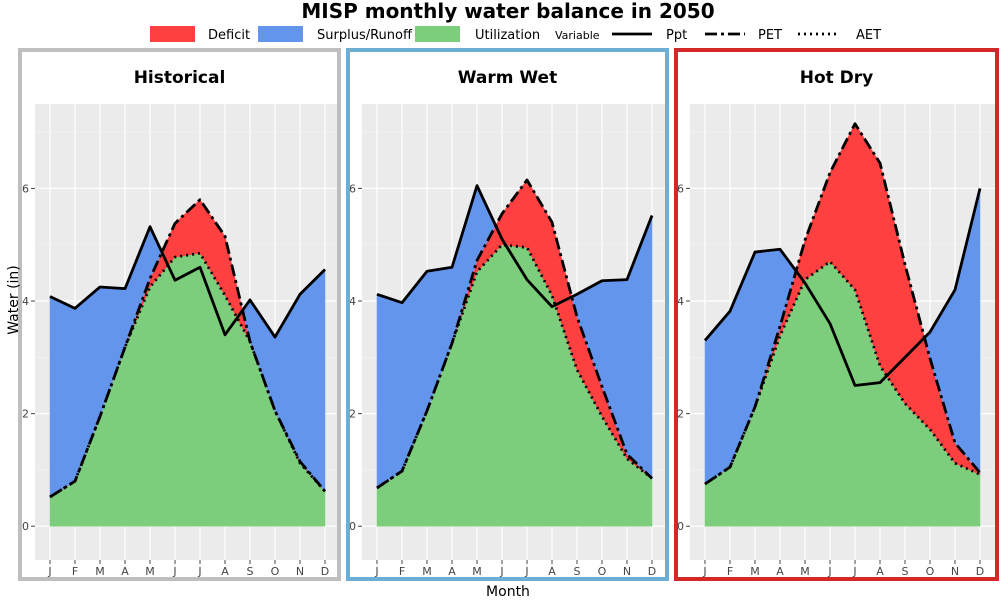  Describe the element at coordinates (508, 592) in the screenshot. I see `x-axis-label: Month` at that location.